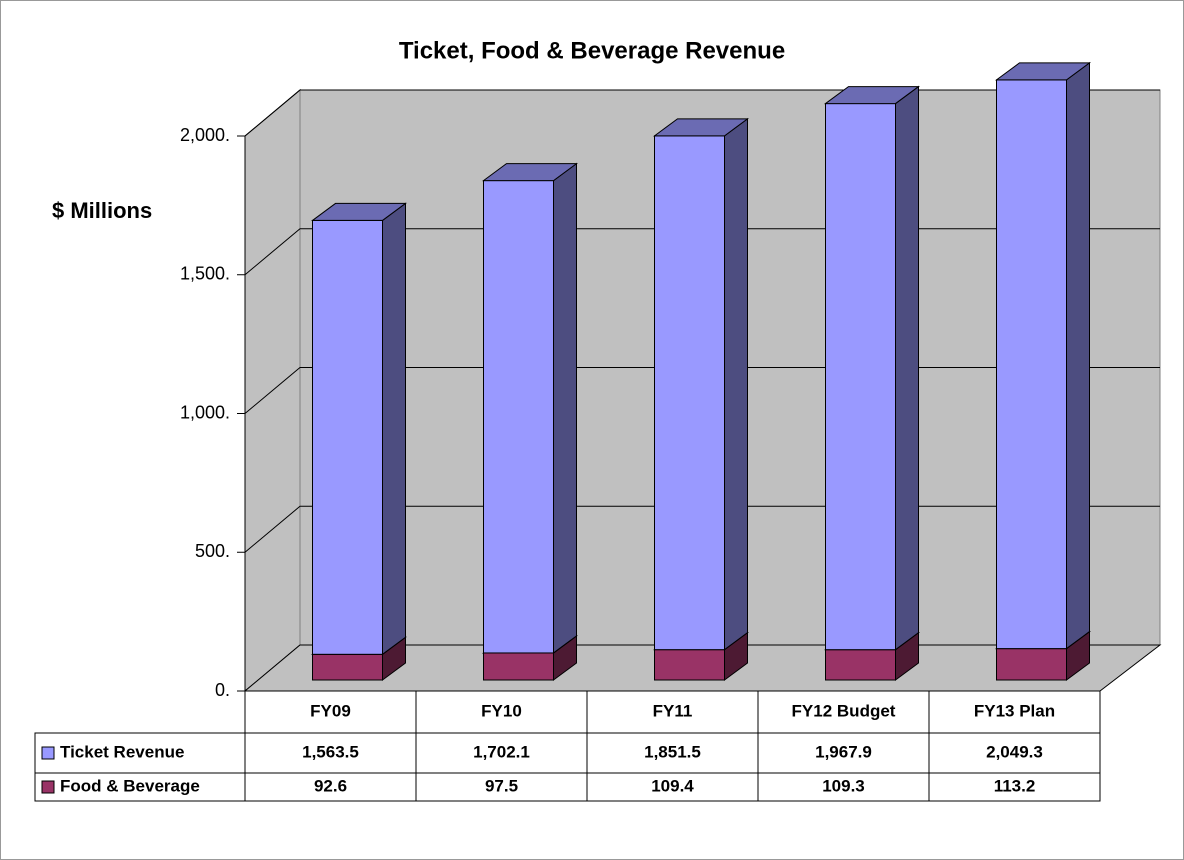  I want to click on data-label: 97.5, so click(501, 785).